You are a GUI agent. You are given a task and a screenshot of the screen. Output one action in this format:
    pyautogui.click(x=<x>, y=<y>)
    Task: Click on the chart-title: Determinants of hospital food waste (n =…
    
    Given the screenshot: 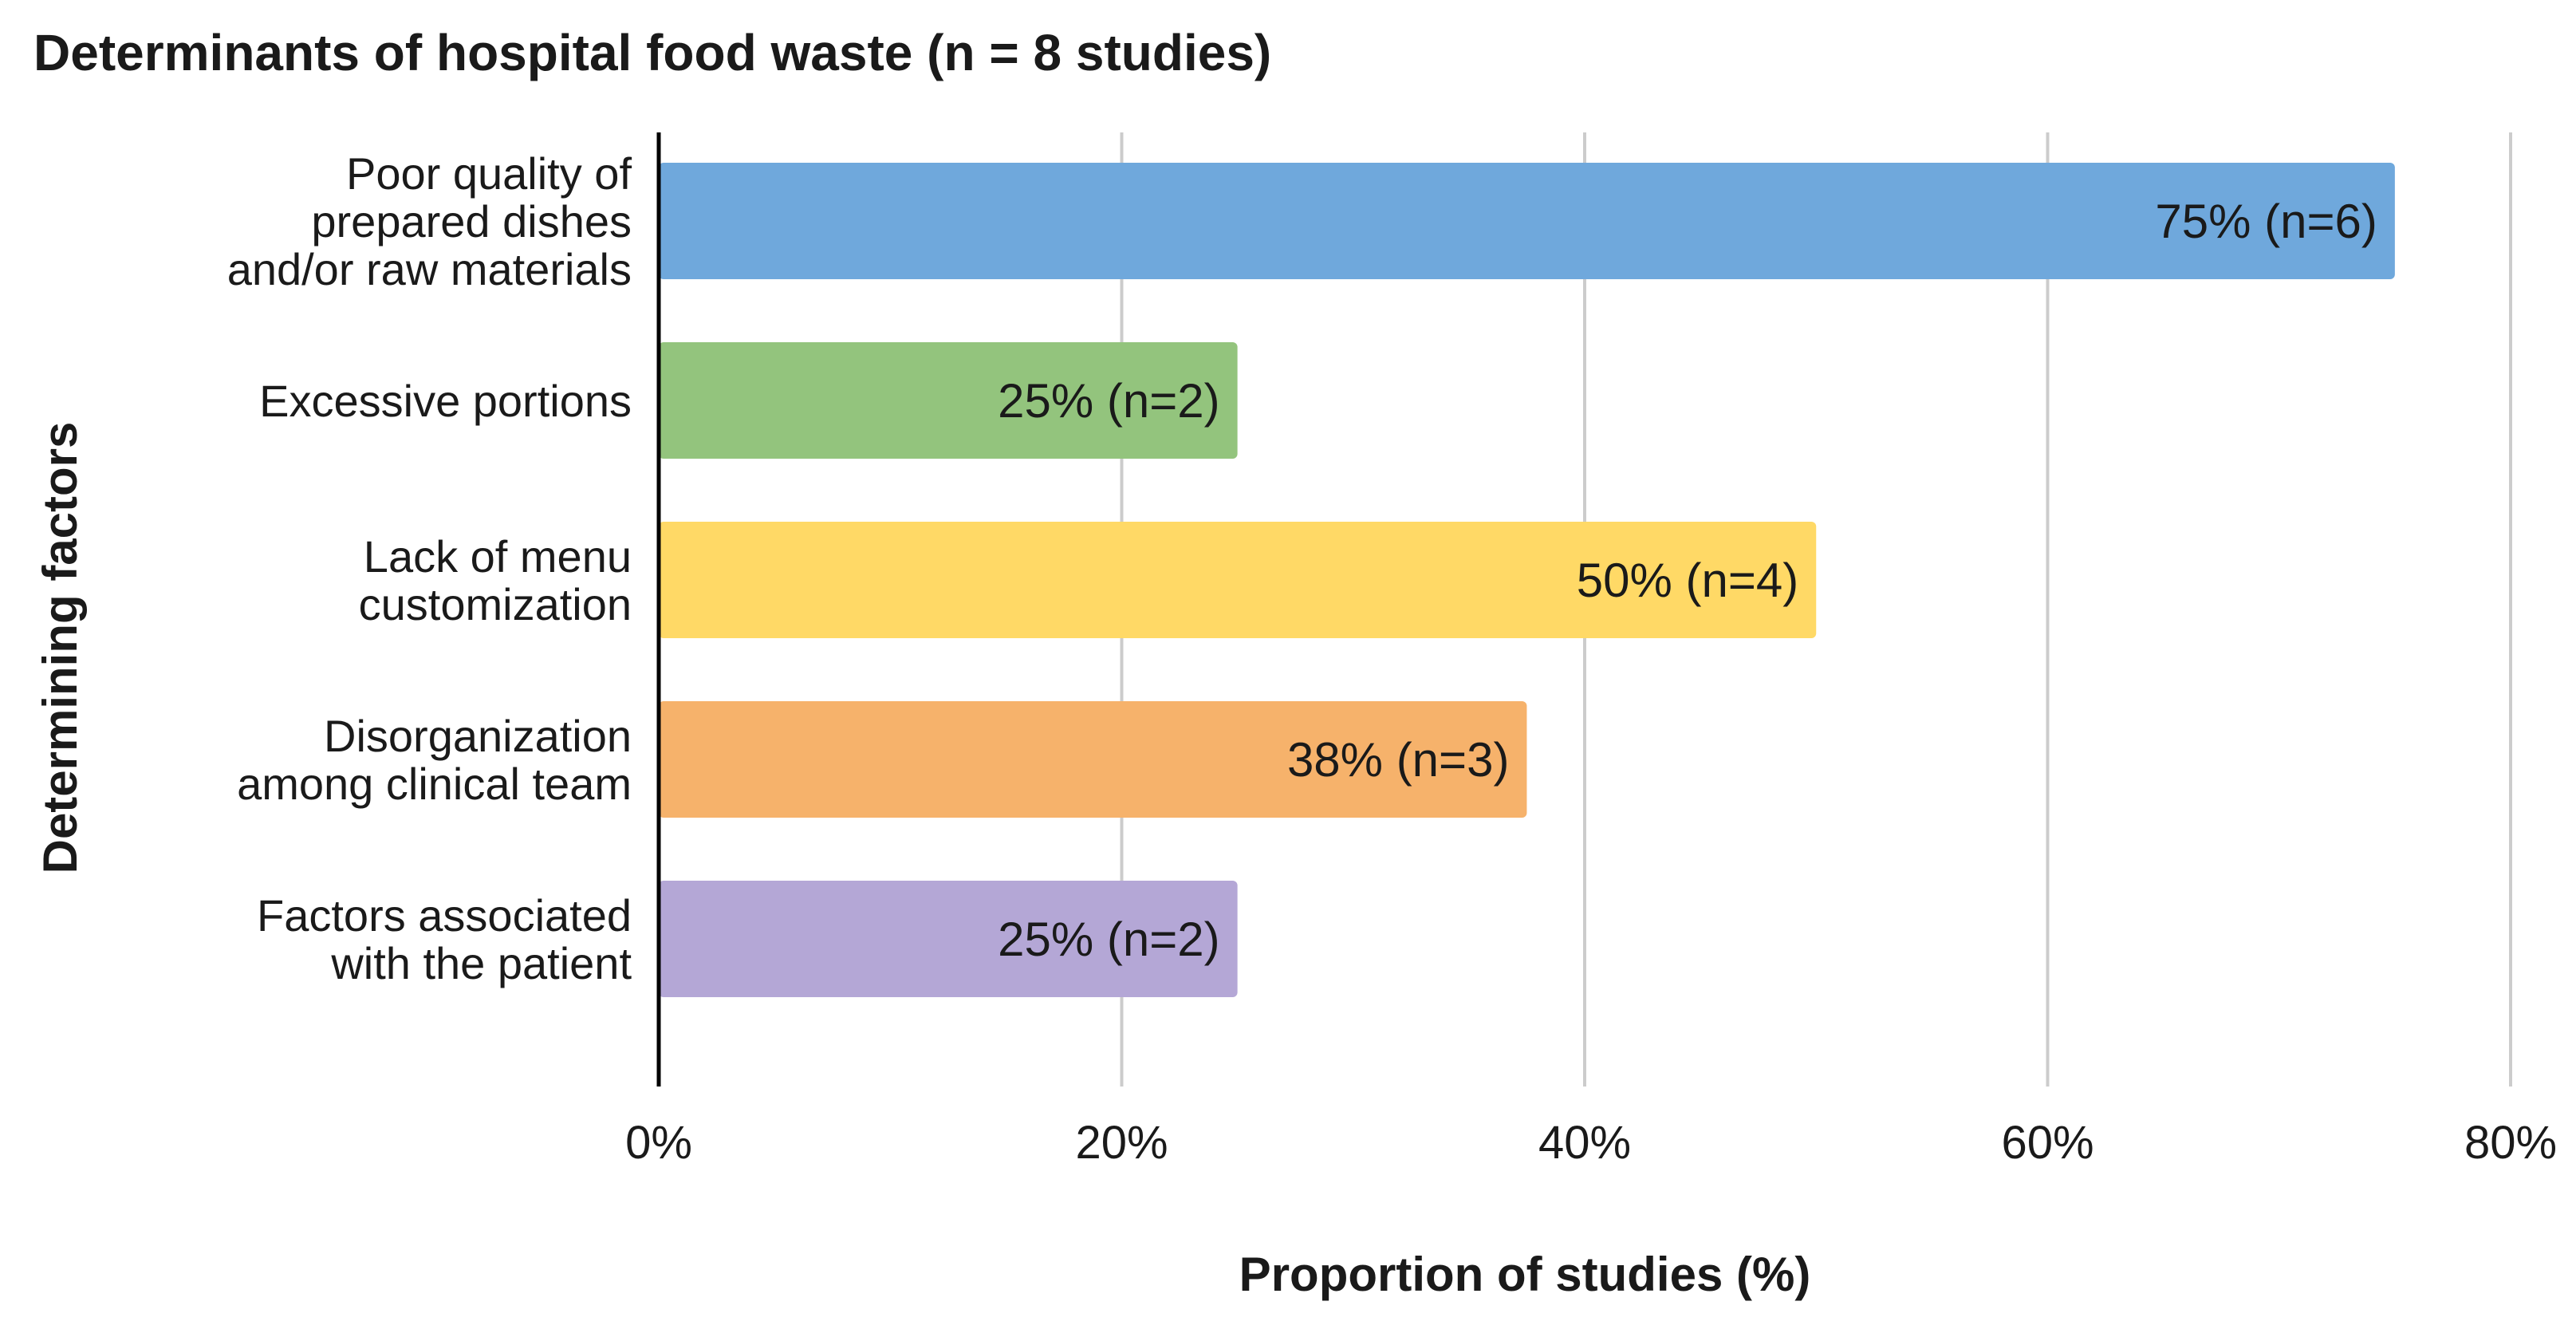 What is the action you would take?
    pyautogui.click(x=652, y=53)
    